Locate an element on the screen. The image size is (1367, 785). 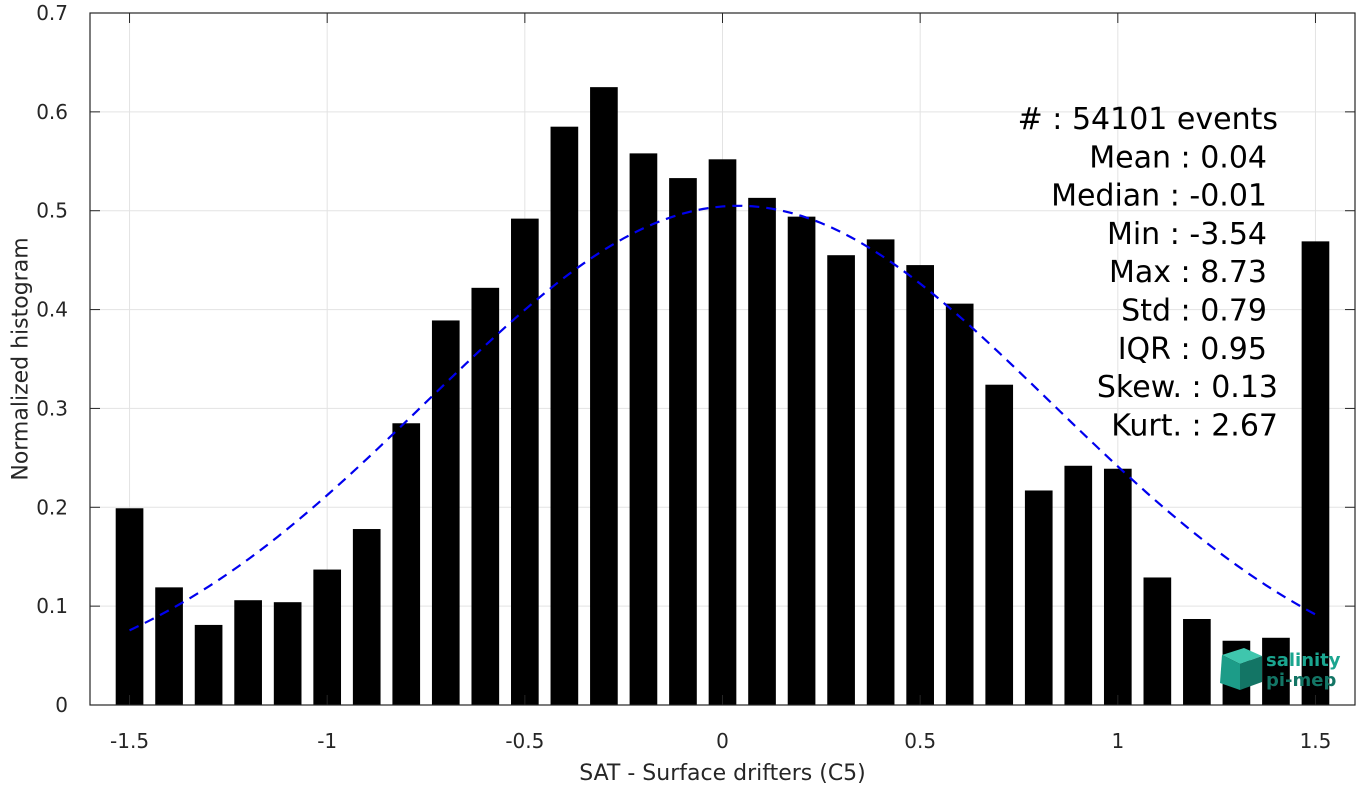
stat-annotation: IQR : 0.95 is located at coordinates (1192, 349).